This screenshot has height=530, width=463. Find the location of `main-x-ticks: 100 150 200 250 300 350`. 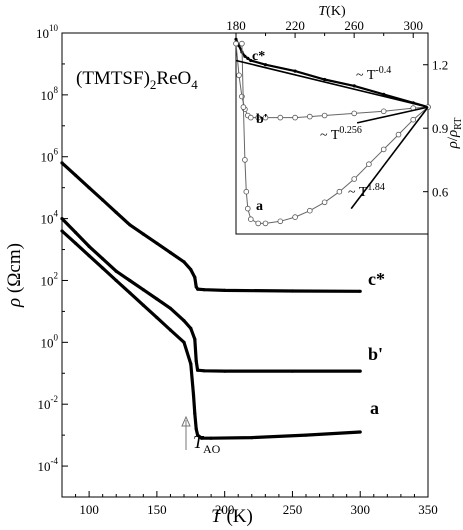

main-x-ticks: 100 150 200 250 300 350 is located at coordinates (249, 504).